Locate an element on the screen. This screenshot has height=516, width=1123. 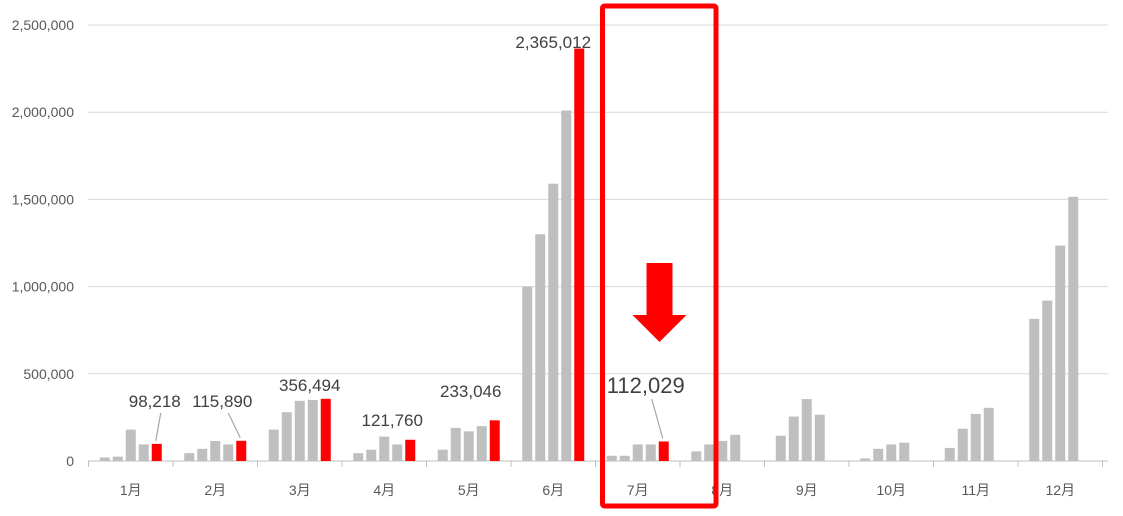
data-label: 112,029 is located at coordinates (646, 385).